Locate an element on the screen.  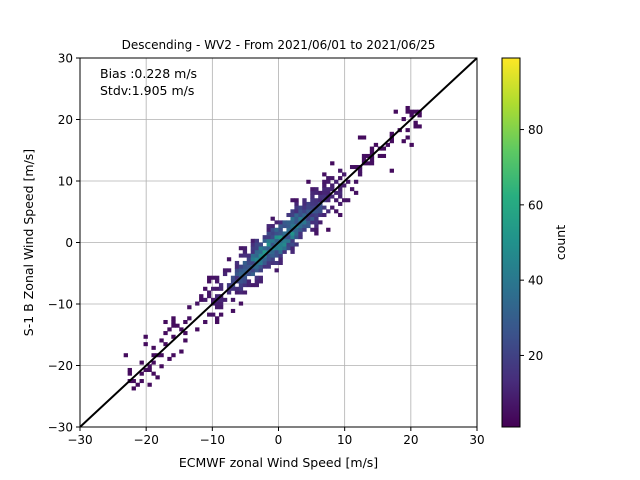
colorbar-tick-label: 20 is located at coordinates (535, 356).